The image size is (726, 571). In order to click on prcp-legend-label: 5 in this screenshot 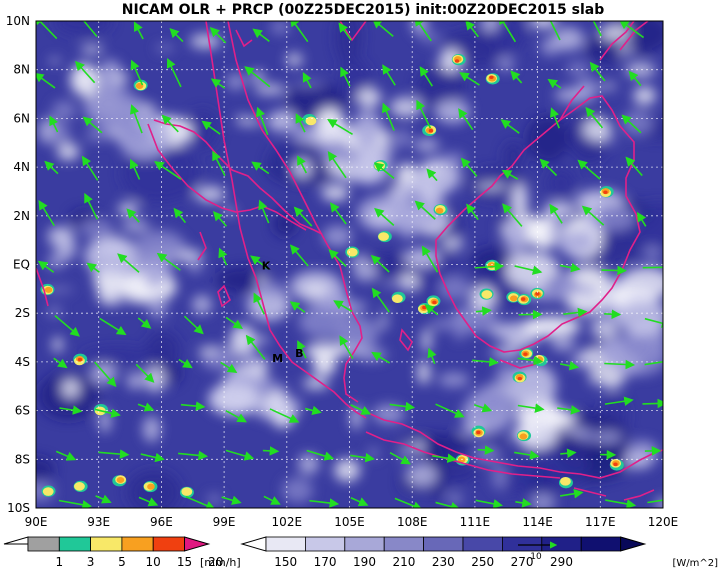, I will do `click(122, 562)`.